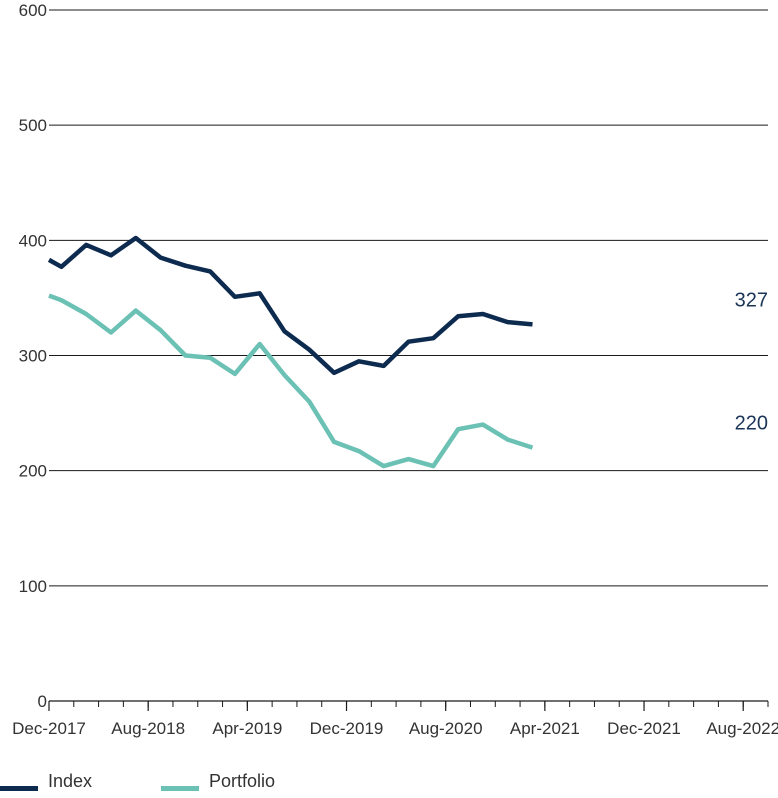  I want to click on x-tick-label: Apr-2019, so click(247, 728).